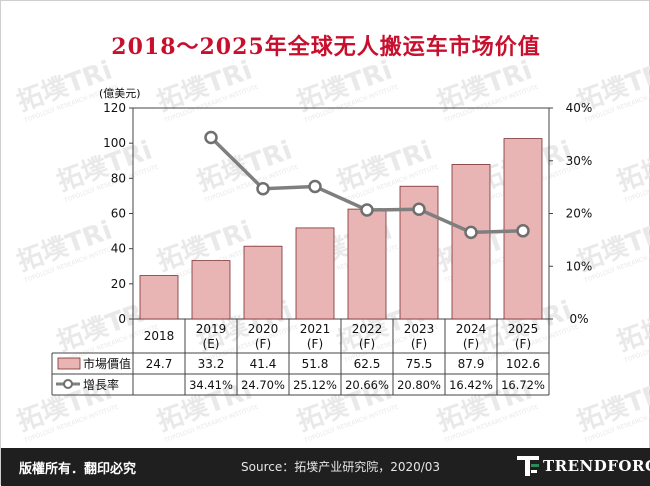 The image size is (650, 486). I want to click on x-tick-sublabel: (E), so click(211, 344).